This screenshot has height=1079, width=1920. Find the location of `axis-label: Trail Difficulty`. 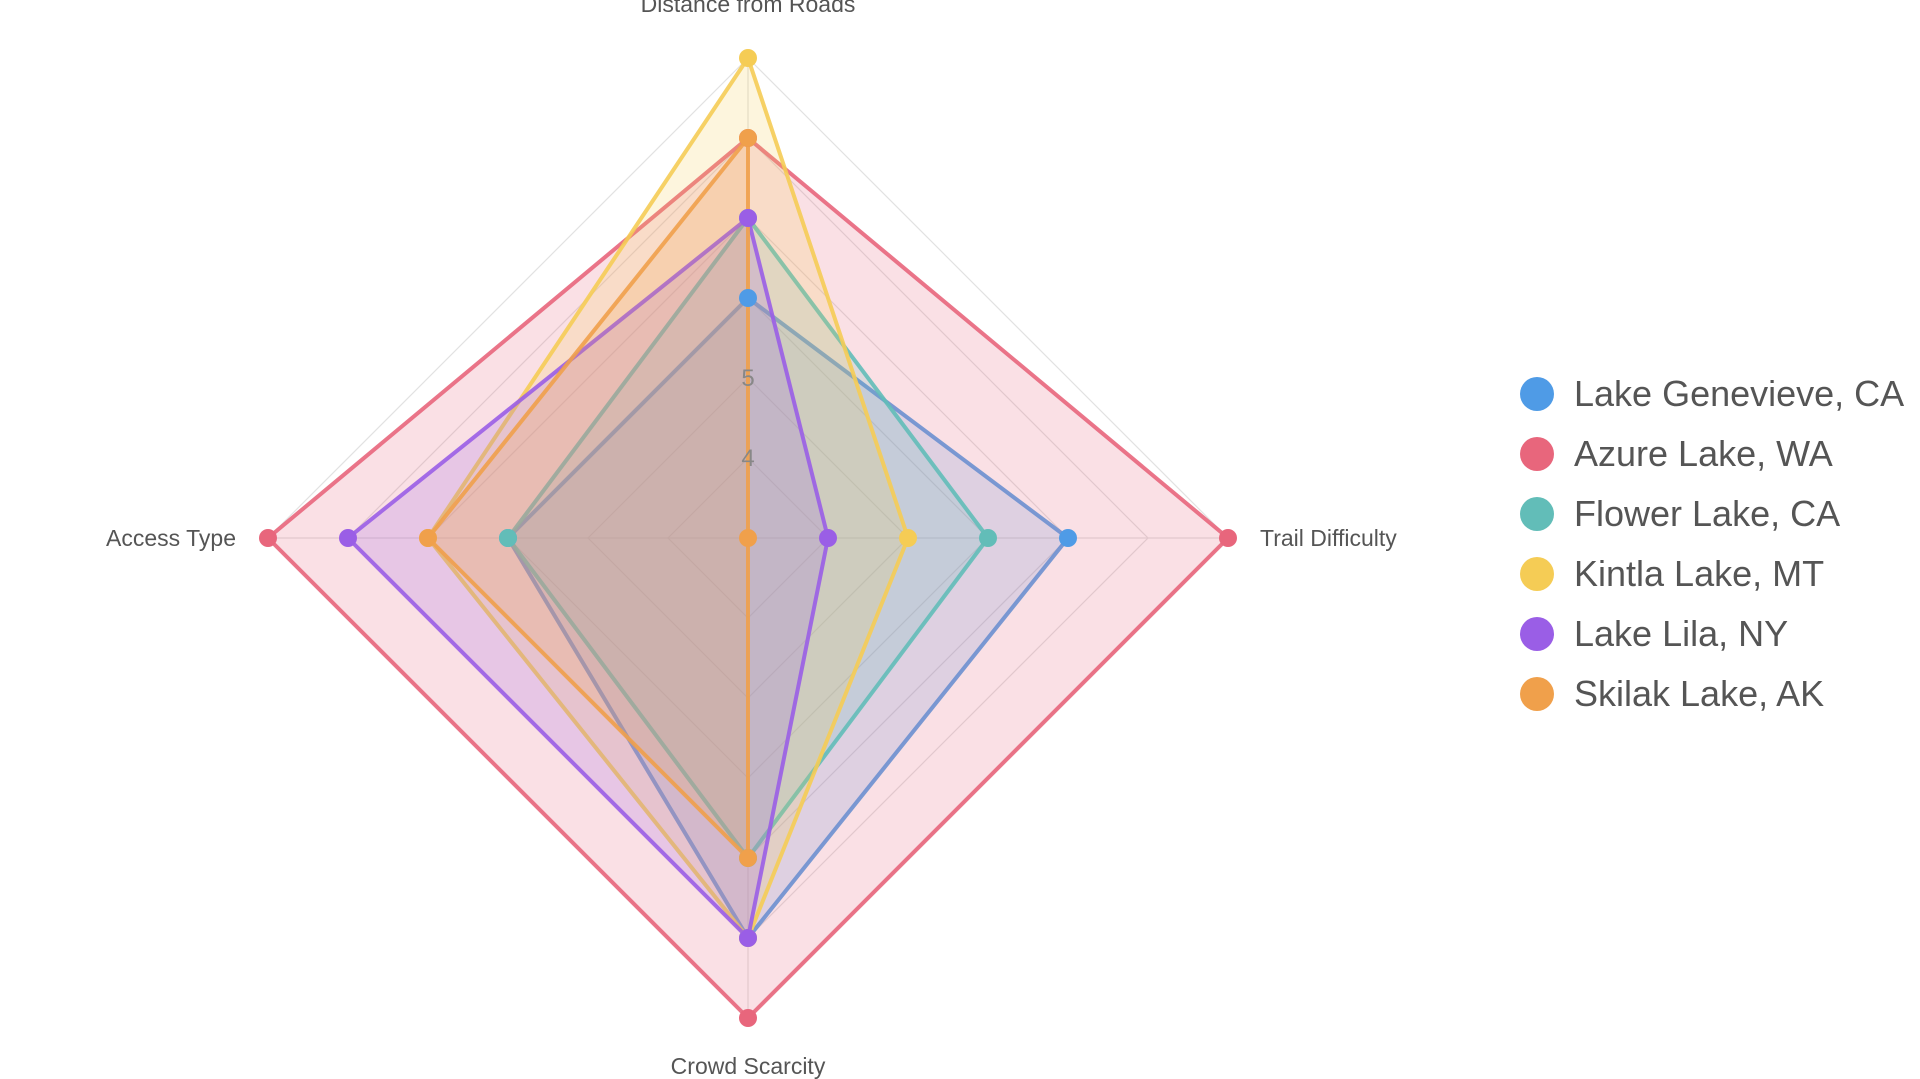

axis-label: Trail Difficulty is located at coordinates (1328, 538).